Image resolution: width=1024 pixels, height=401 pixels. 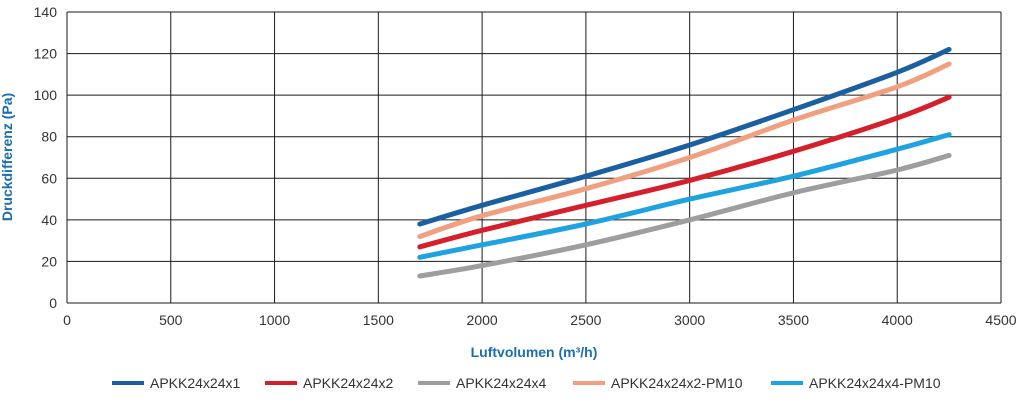 I want to click on legend-label: APKK24x24x1, so click(x=195, y=383).